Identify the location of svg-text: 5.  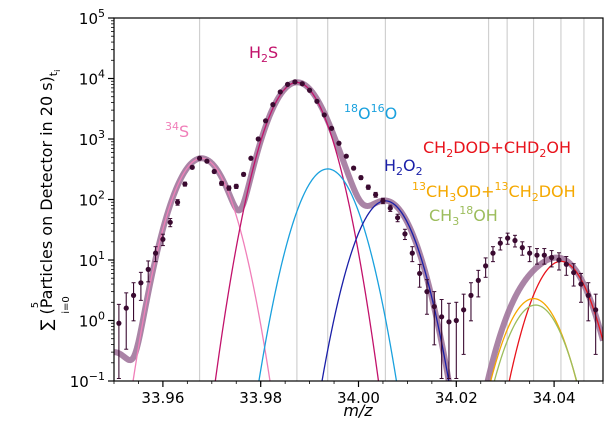
(35, 305).